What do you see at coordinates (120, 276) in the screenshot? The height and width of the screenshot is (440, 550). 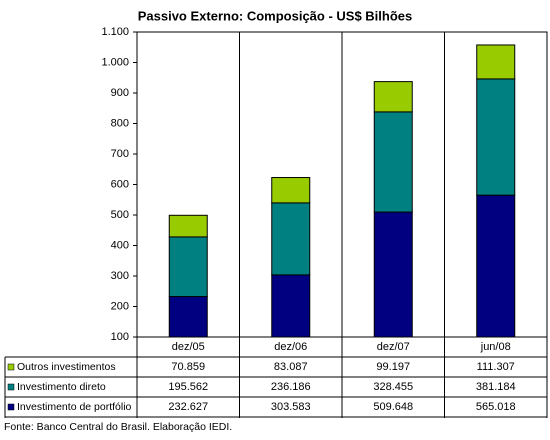 I see `y-tick-label: 300` at bounding box center [120, 276].